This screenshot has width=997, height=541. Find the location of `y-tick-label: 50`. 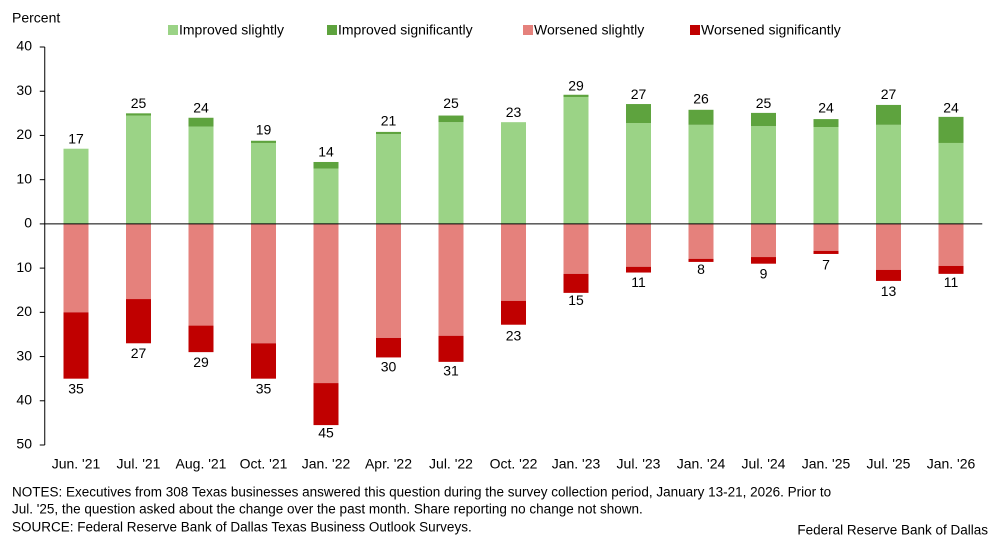

y-tick-label: 50 is located at coordinates (24, 444).